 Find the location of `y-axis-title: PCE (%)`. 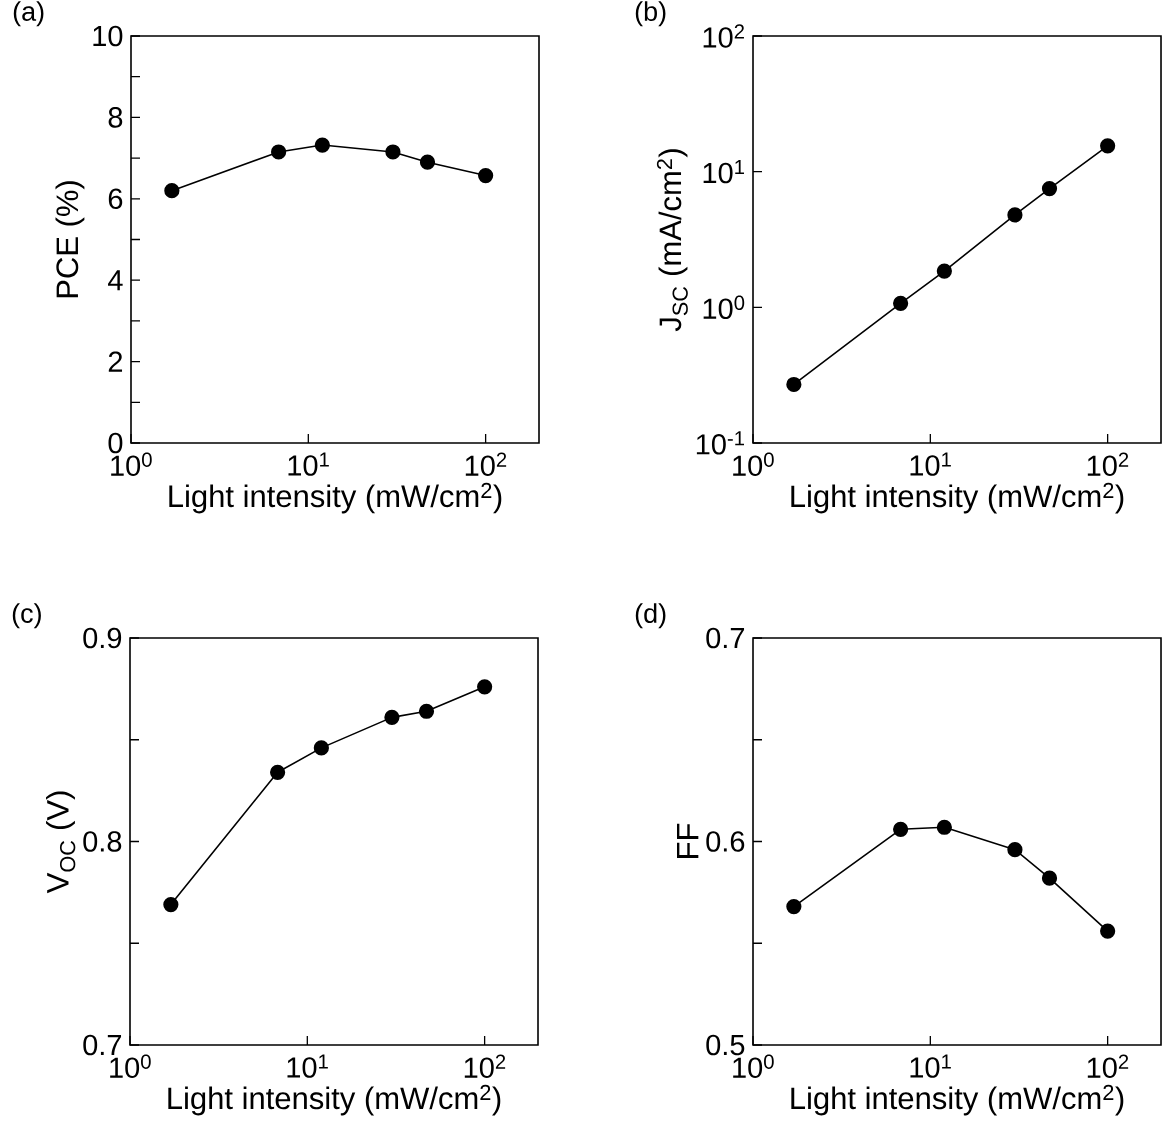

y-axis-title: PCE (%) is located at coordinates (70, 239).